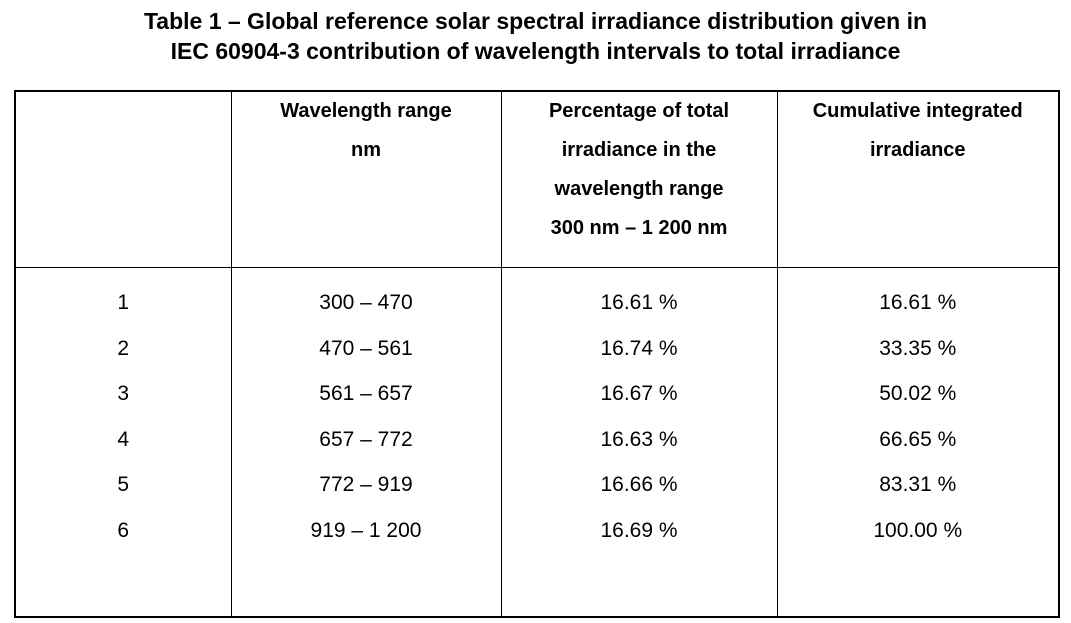 Image resolution: width=1071 pixels, height=623 pixels. What do you see at coordinates (917, 150) in the screenshot?
I see `header-cumulative-line2: irradiance` at bounding box center [917, 150].